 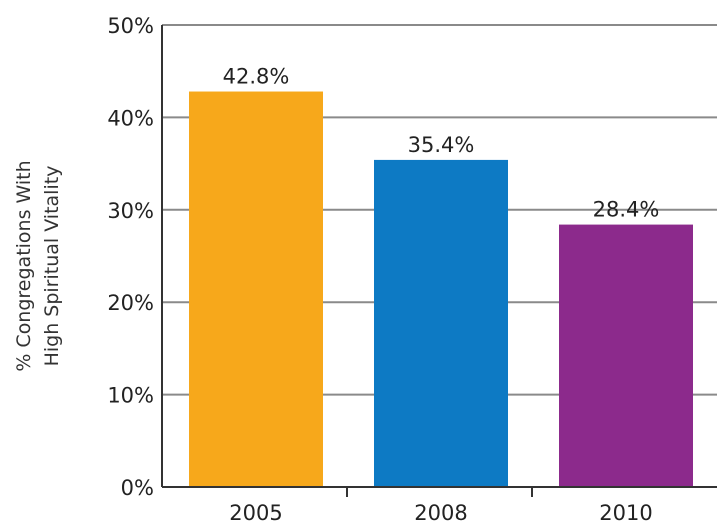 I want to click on y-axis-title-line-1: % Congregations With, so click(x=24, y=265).